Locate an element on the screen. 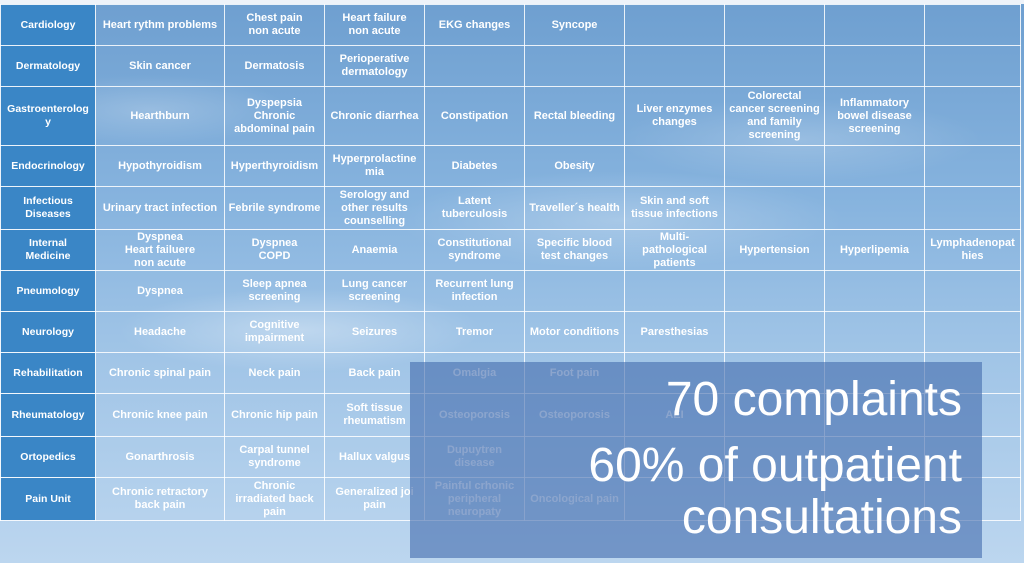  complaint-cell: Cognitive impairment is located at coordinates (274, 332).